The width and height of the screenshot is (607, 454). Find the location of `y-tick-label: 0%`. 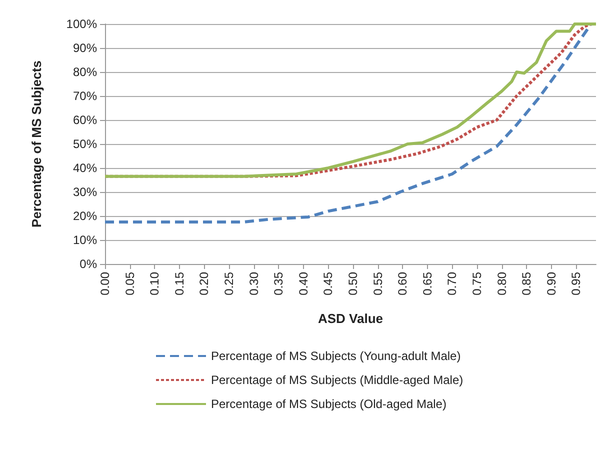

y-tick-label: 0% is located at coordinates (89, 264).